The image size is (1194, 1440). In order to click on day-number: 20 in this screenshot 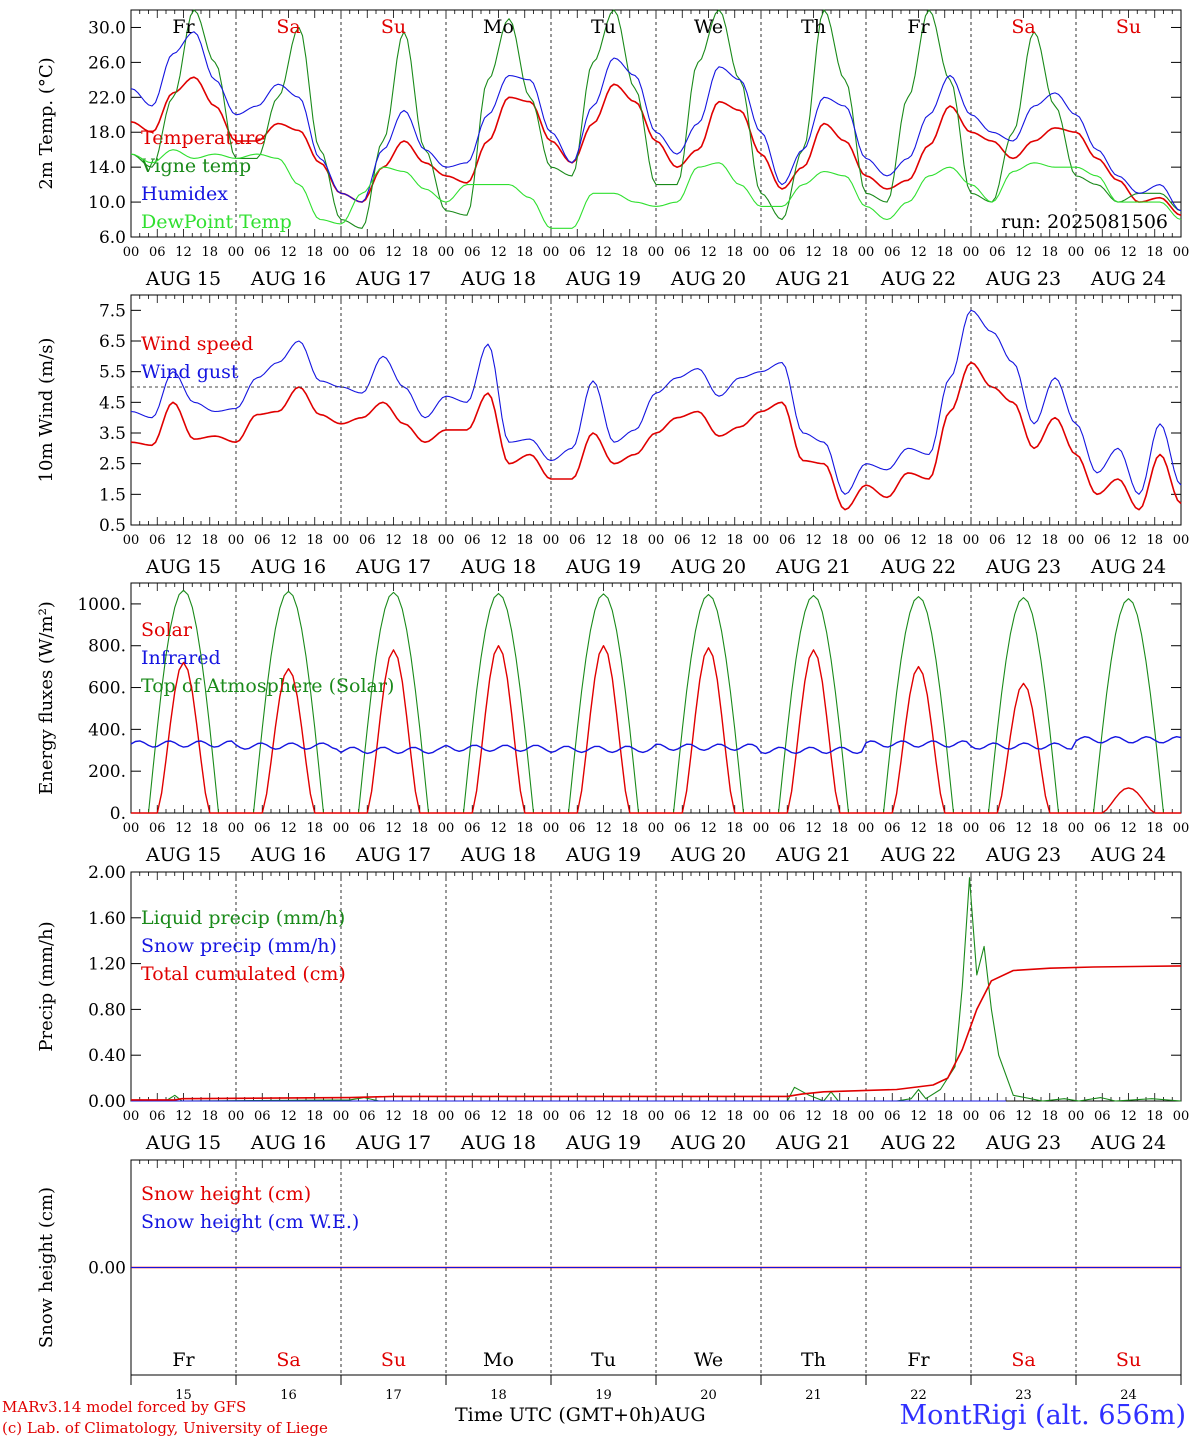, I will do `click(708, 1395)`.